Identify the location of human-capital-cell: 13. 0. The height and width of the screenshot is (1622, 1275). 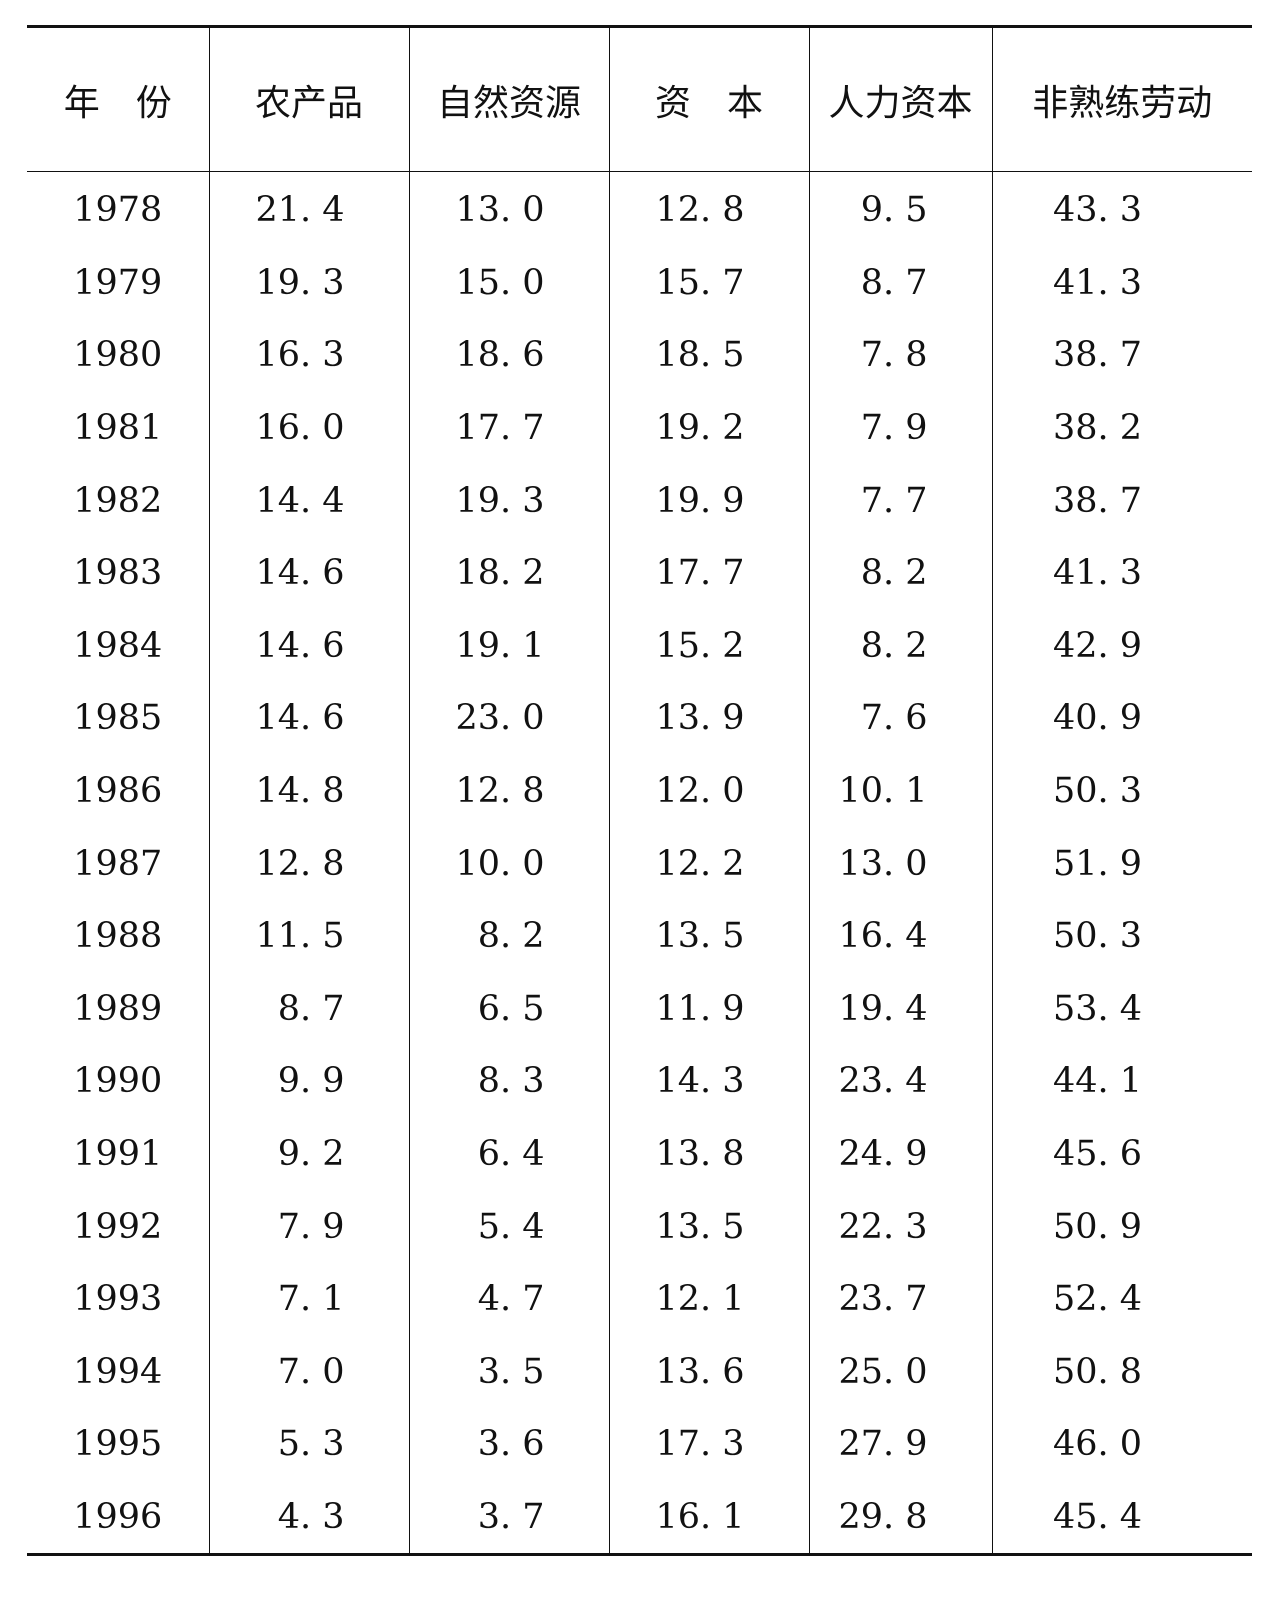
(900, 863).